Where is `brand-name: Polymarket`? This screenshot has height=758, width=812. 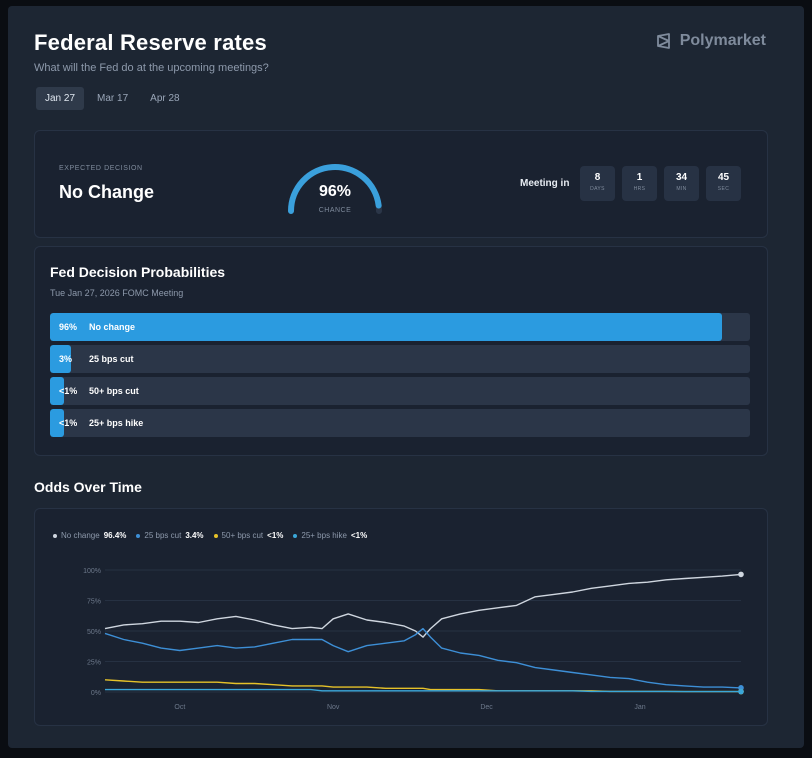
brand-name: Polymarket is located at coordinates (722, 40).